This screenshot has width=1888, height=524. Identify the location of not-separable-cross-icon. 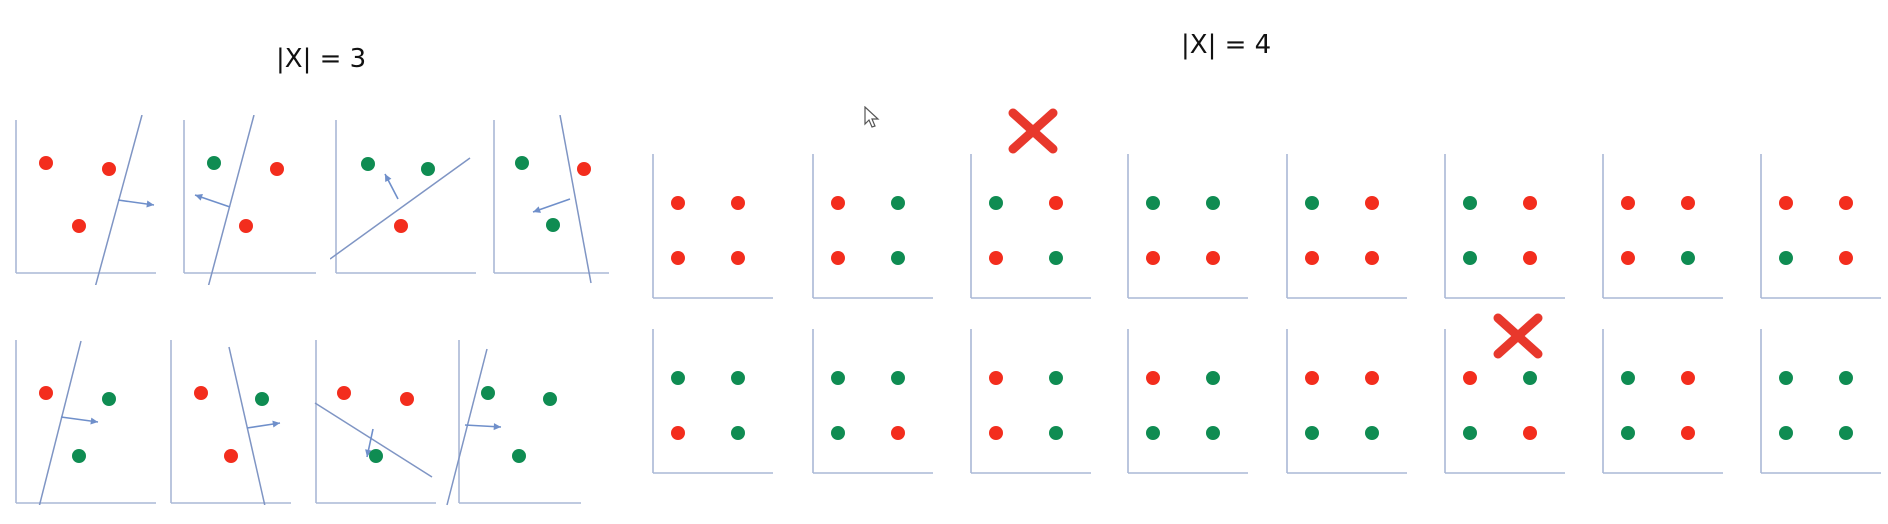
(1033, 131).